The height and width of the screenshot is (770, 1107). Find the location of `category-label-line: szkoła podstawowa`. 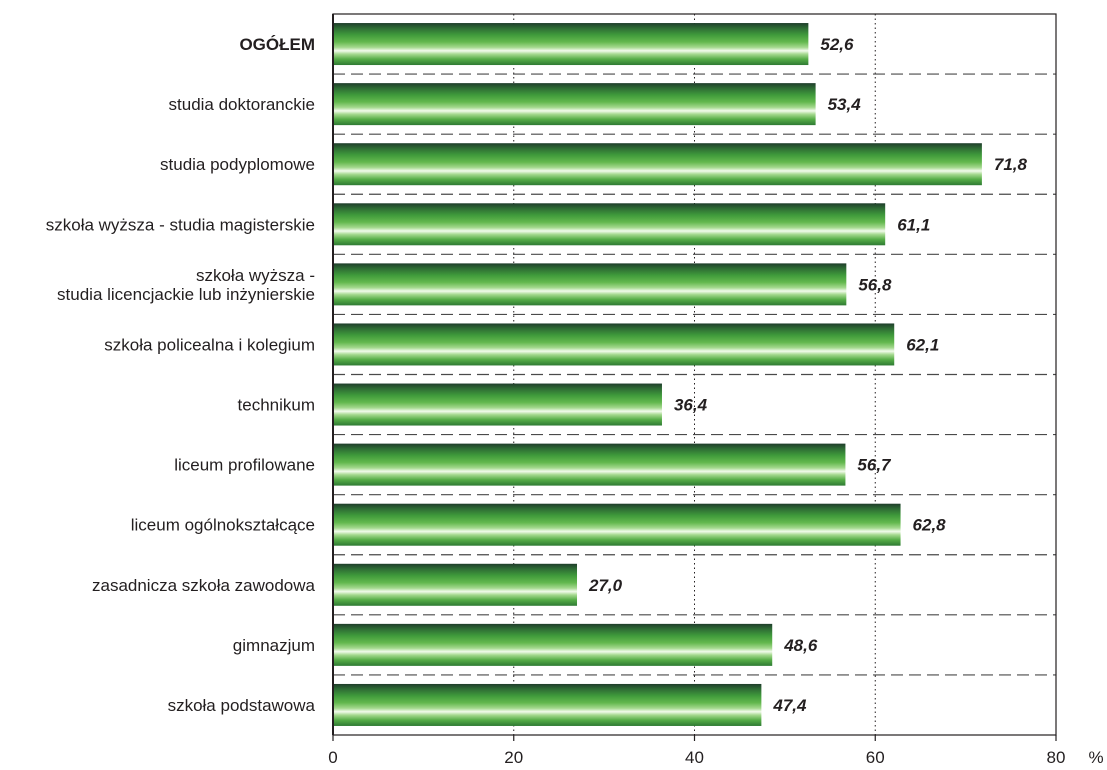

category-label-line: szkoła podstawowa is located at coordinates (242, 705).